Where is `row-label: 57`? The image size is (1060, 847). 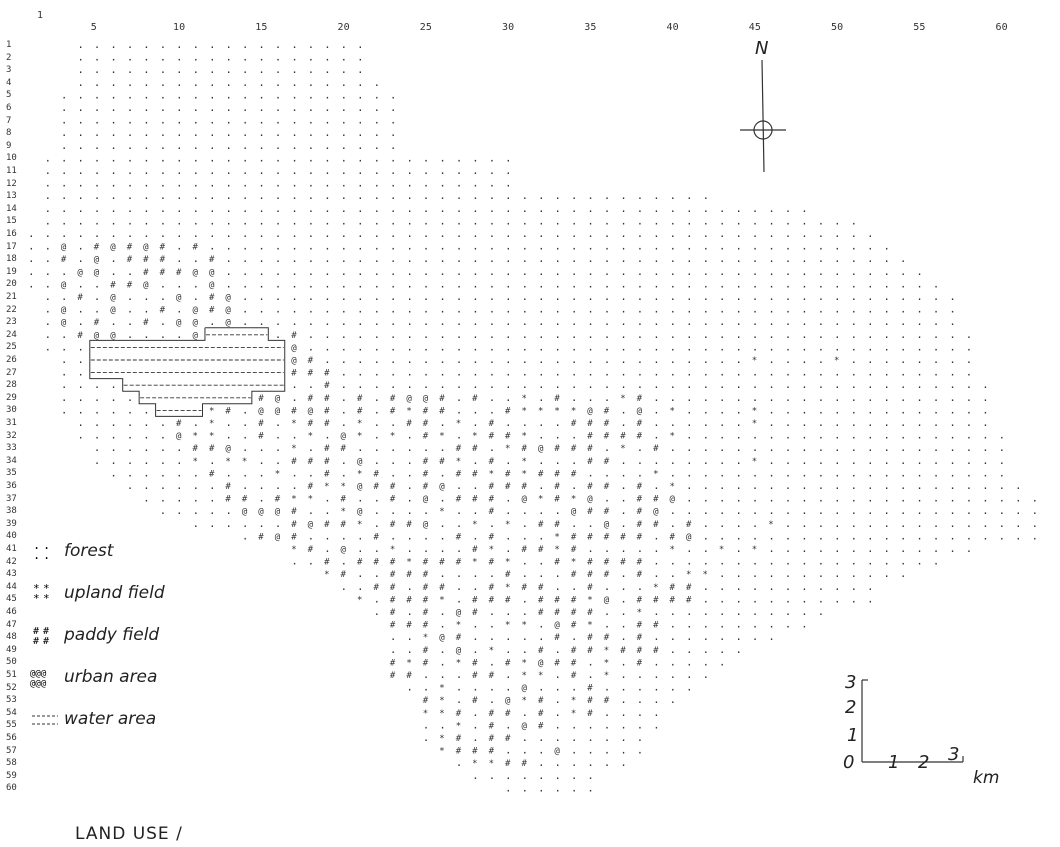
row-label: 57 is located at coordinates (11, 750).